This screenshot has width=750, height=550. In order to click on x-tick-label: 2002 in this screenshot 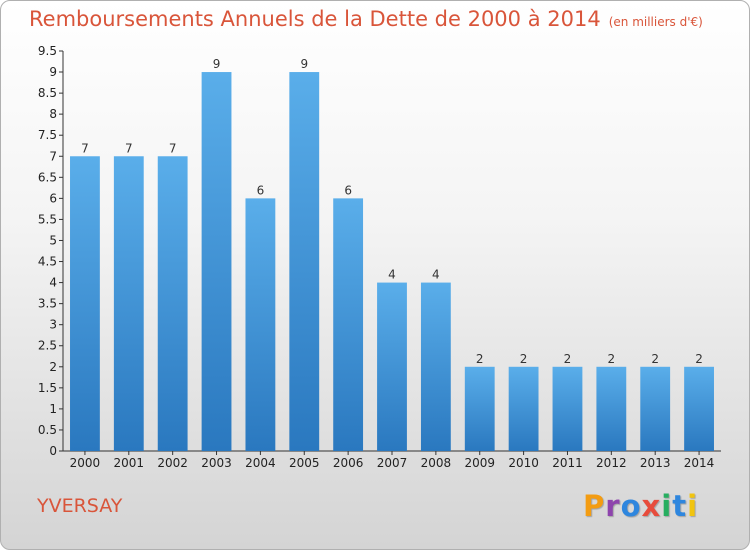, I will do `click(172, 463)`.